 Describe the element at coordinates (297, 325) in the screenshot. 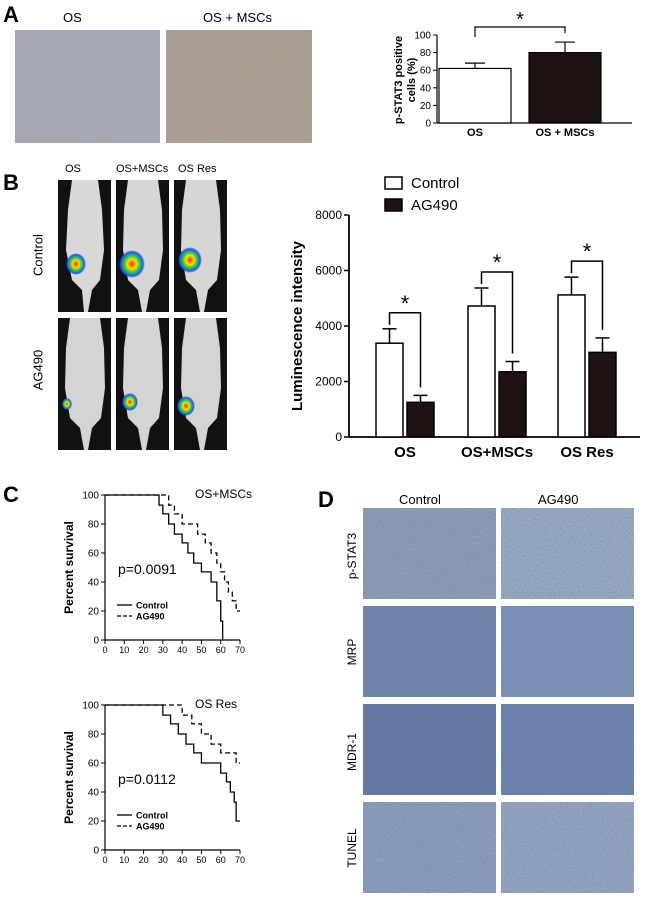

I see `y-axis-label: Luminescence intensity` at that location.